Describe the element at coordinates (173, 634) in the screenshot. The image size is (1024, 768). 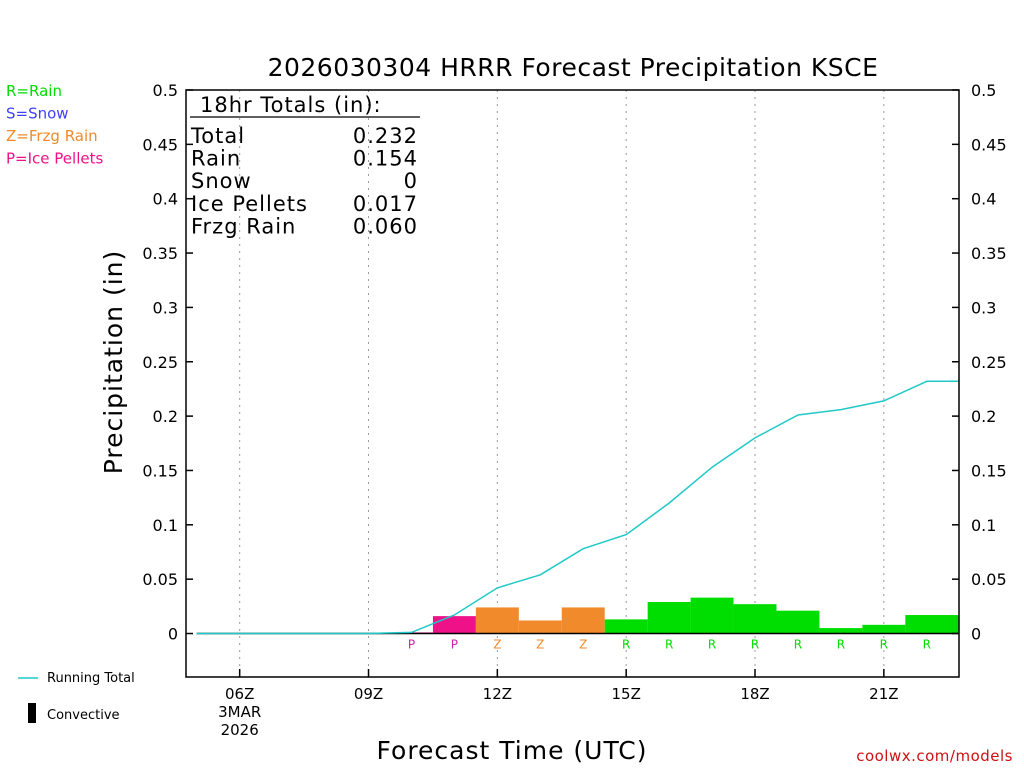
I see `y-tick-label-left: 0` at that location.